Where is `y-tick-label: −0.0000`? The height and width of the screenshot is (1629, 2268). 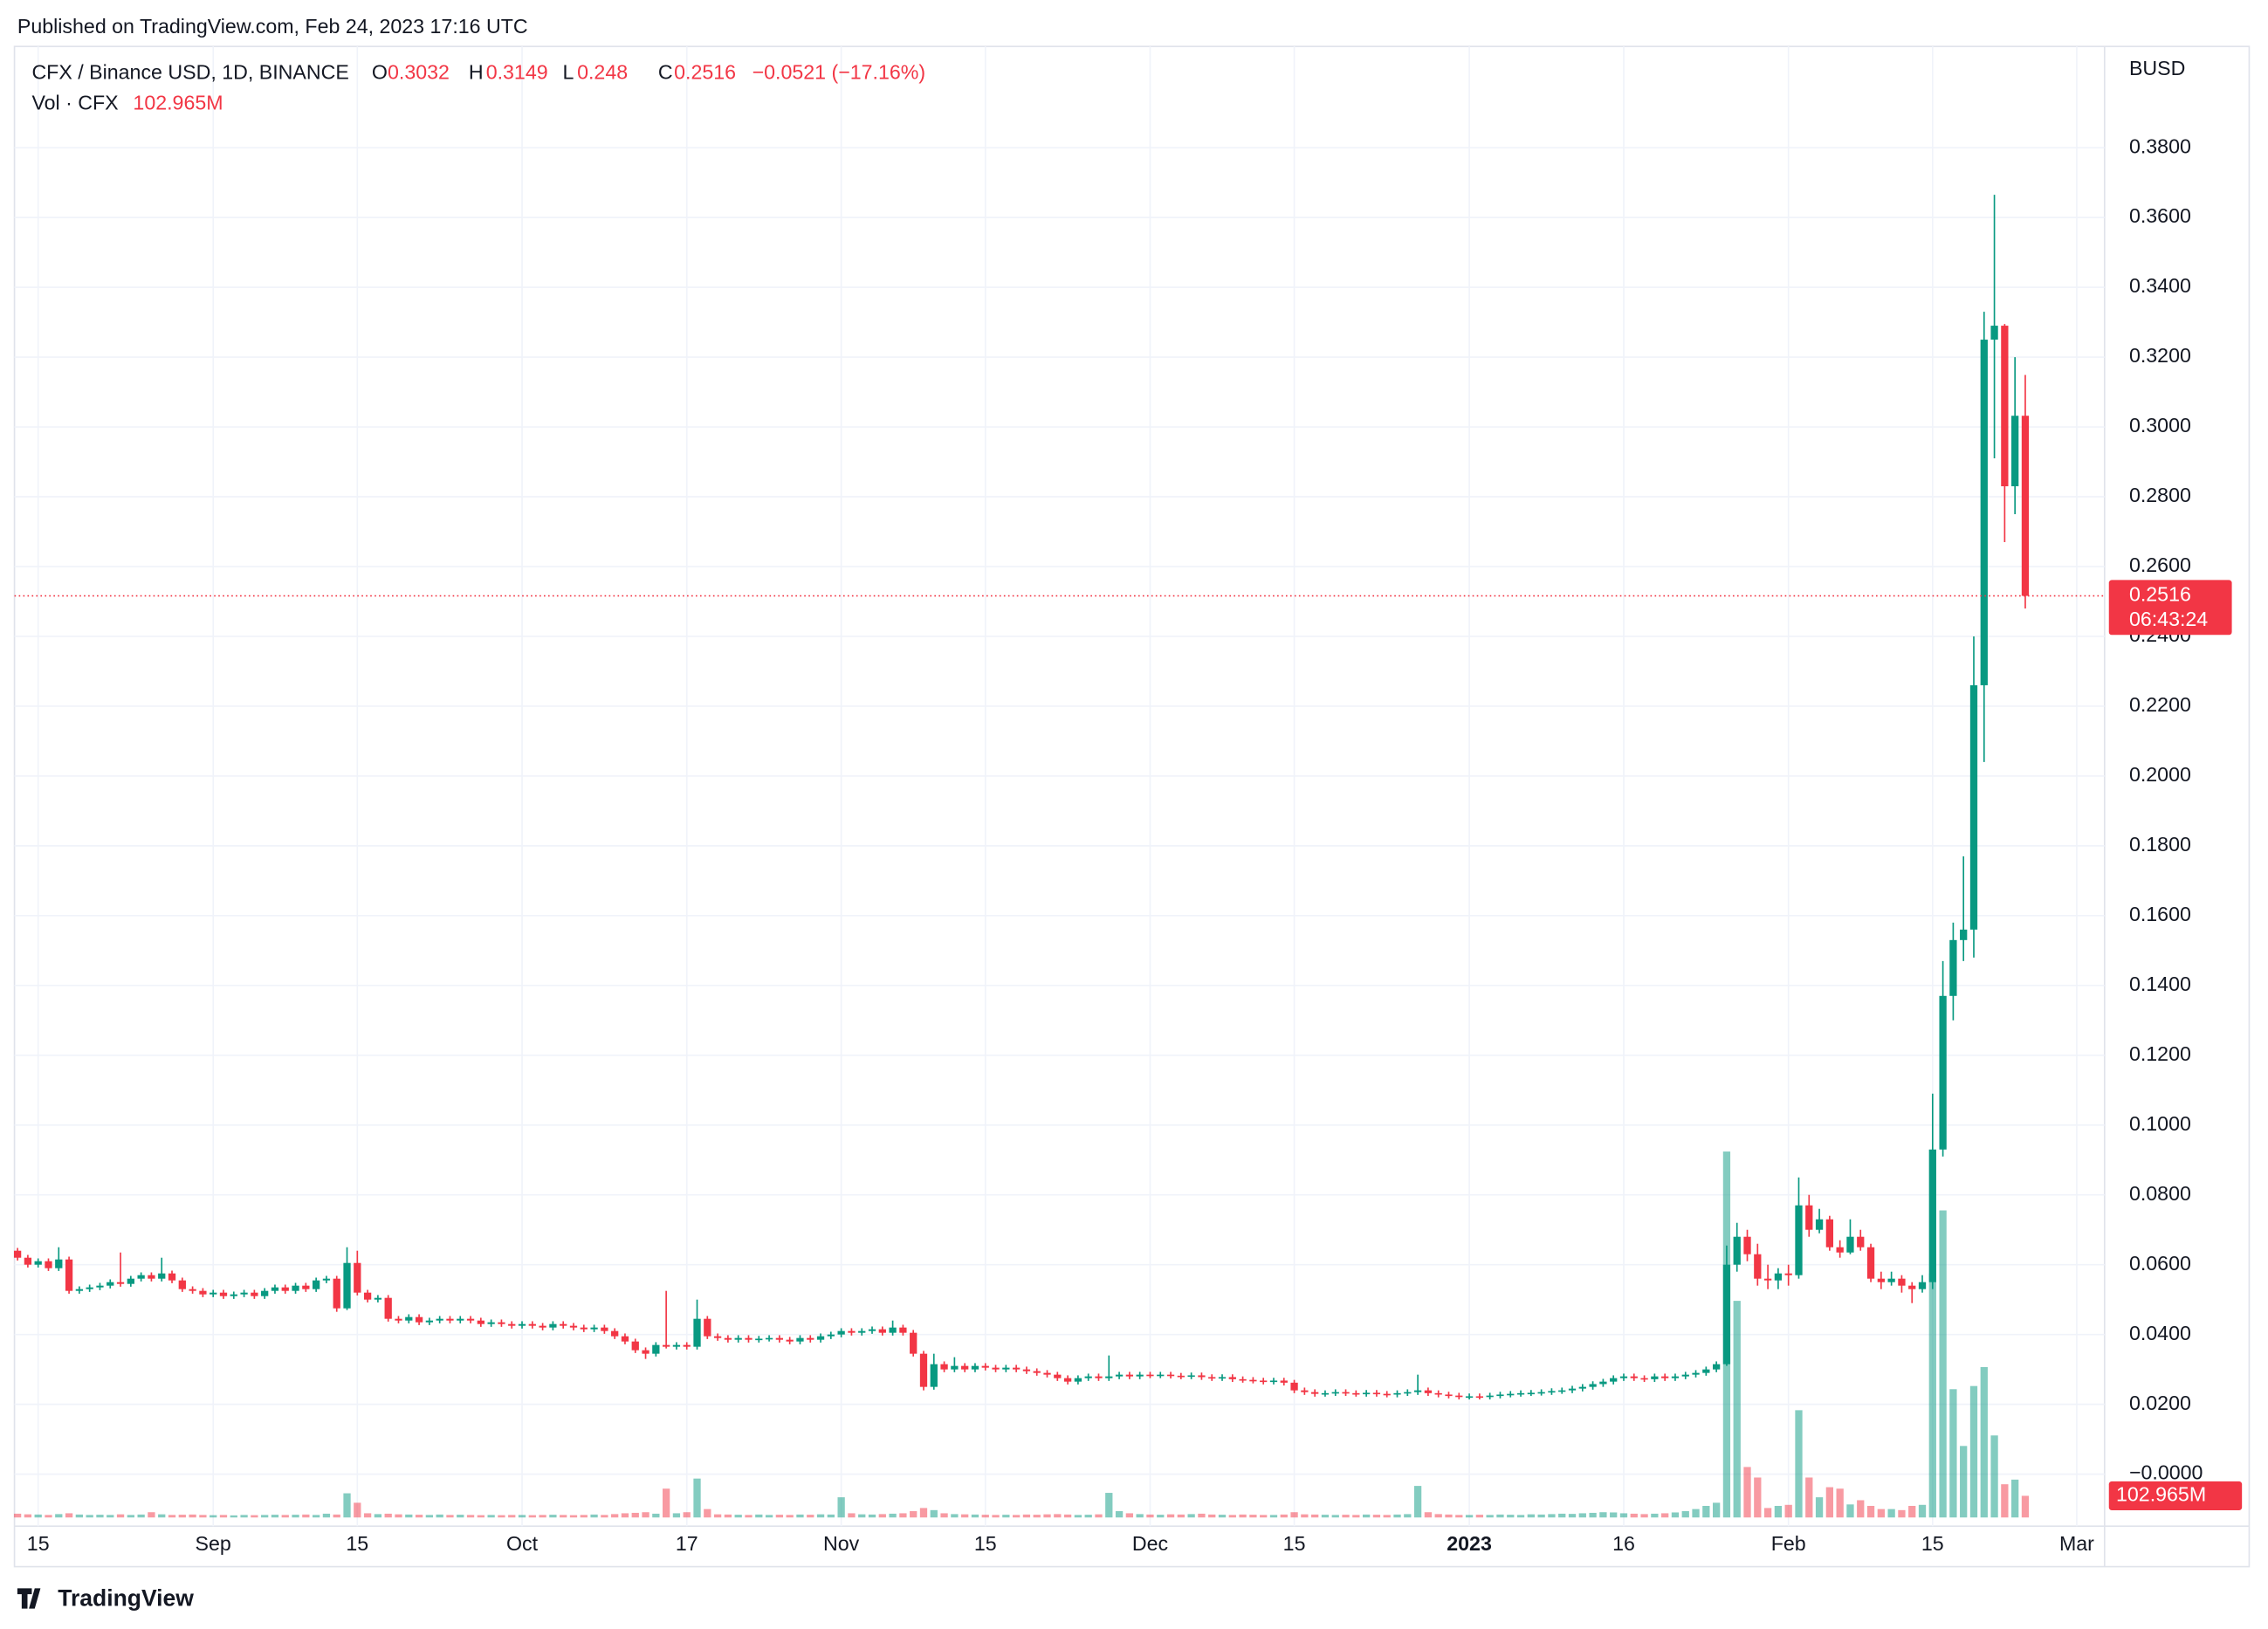
y-tick-label: −0.0000 is located at coordinates (2166, 1472).